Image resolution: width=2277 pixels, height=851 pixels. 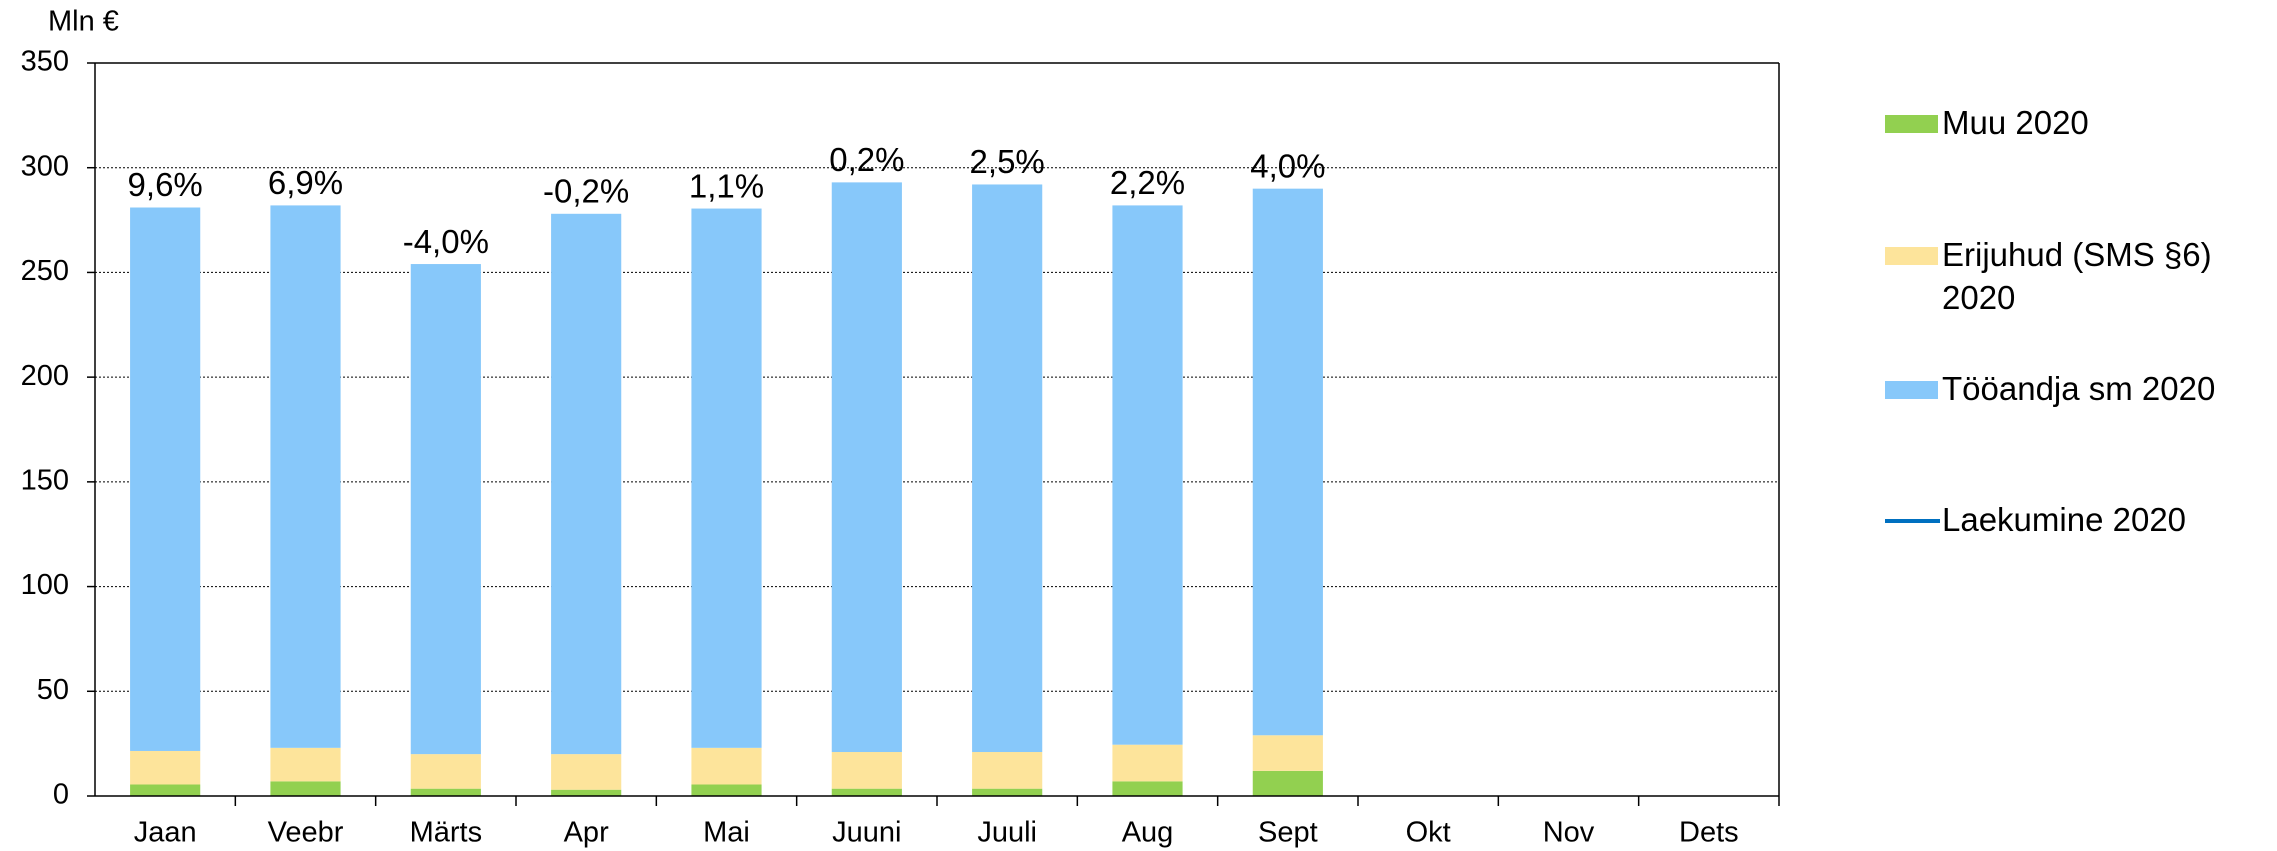 I want to click on y-tick-label: 100, so click(x=45, y=585).